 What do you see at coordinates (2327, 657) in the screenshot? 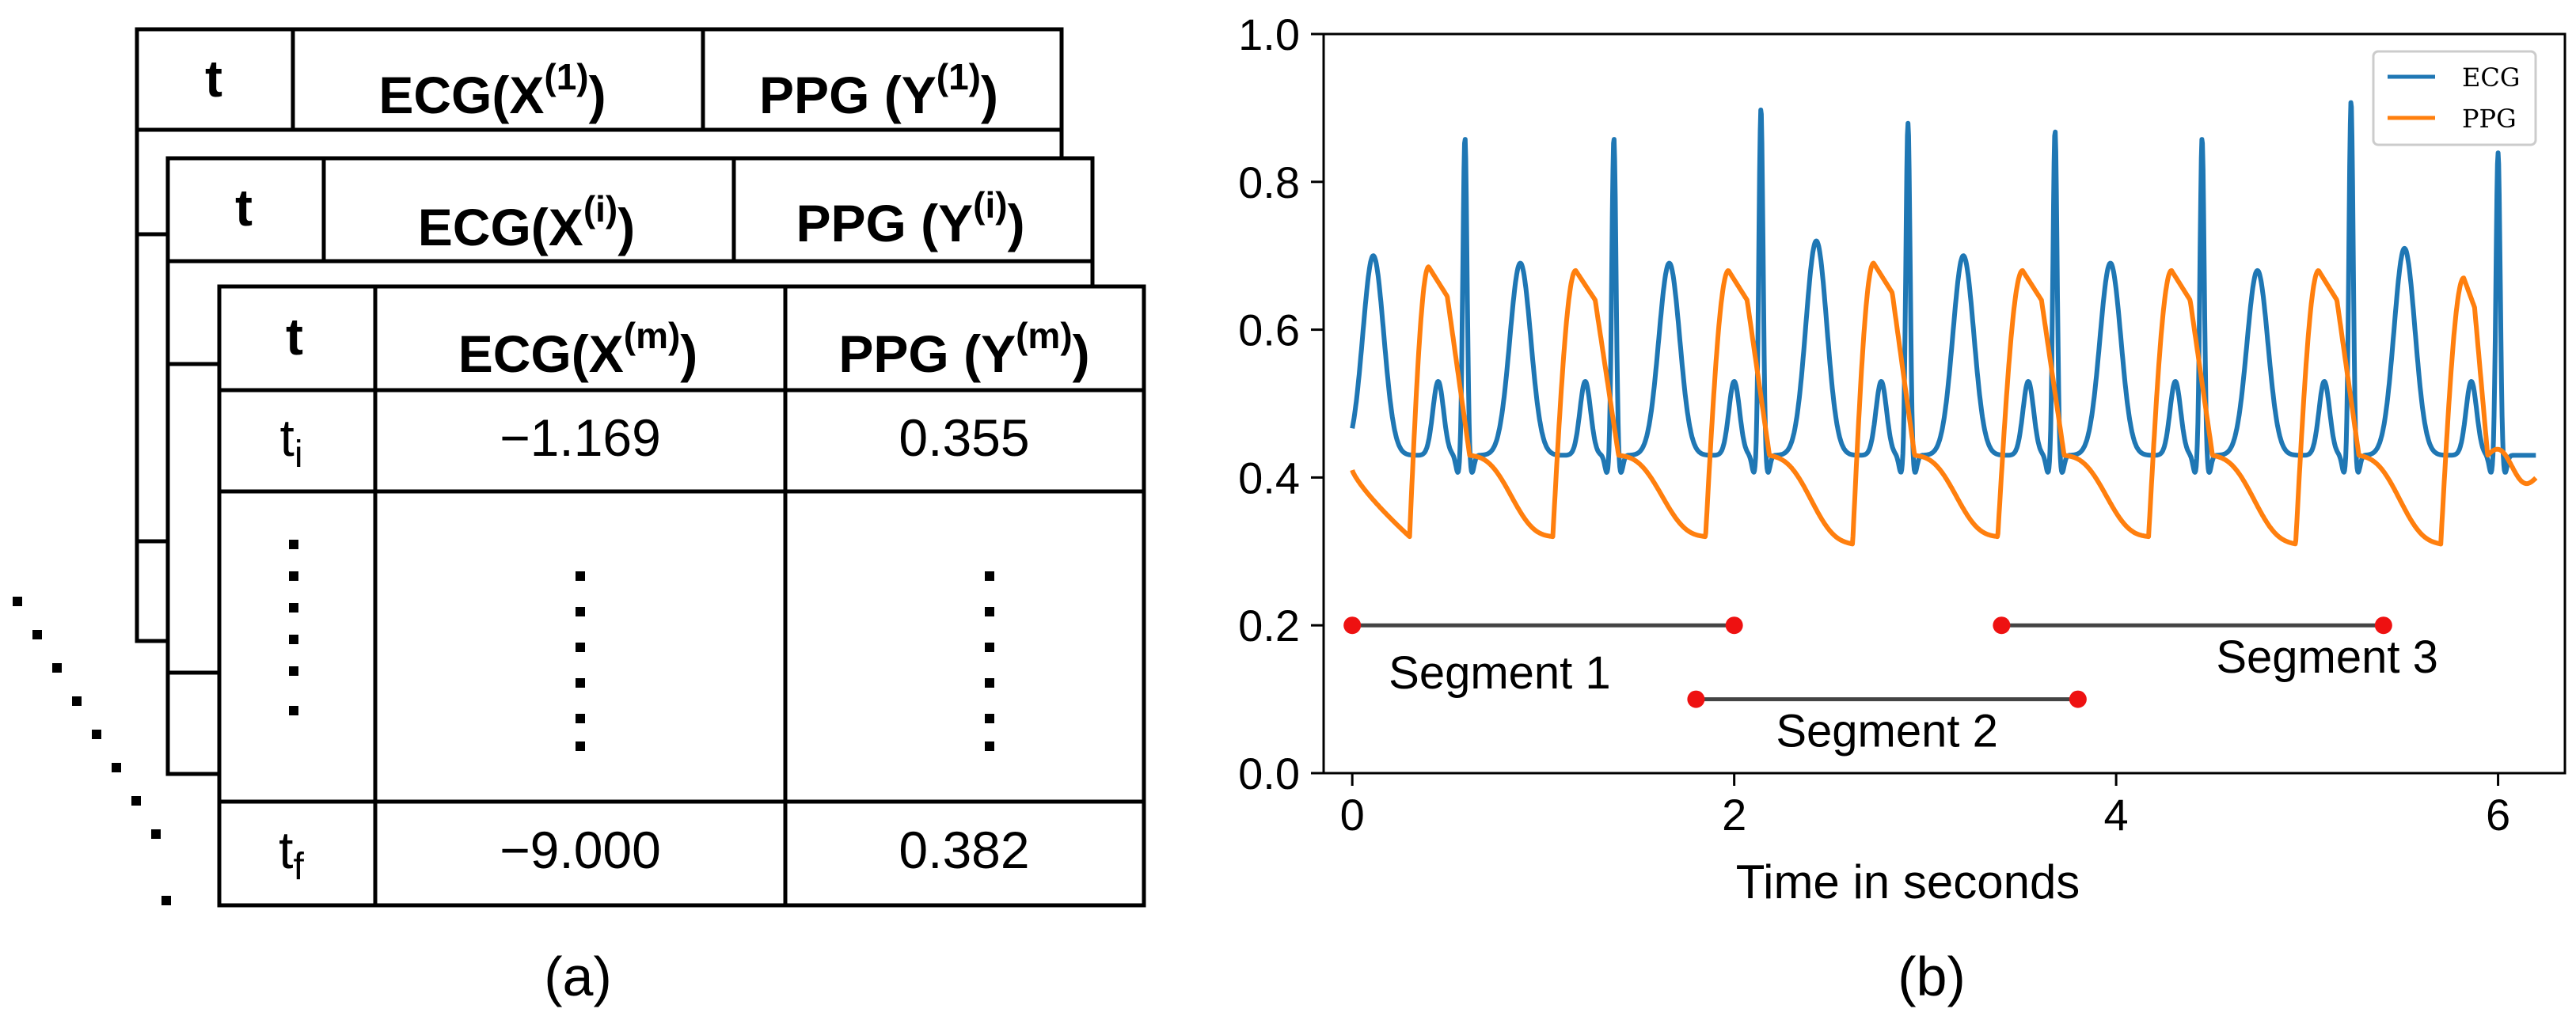
I see `segment-3-label: Segment 3` at bounding box center [2327, 657].